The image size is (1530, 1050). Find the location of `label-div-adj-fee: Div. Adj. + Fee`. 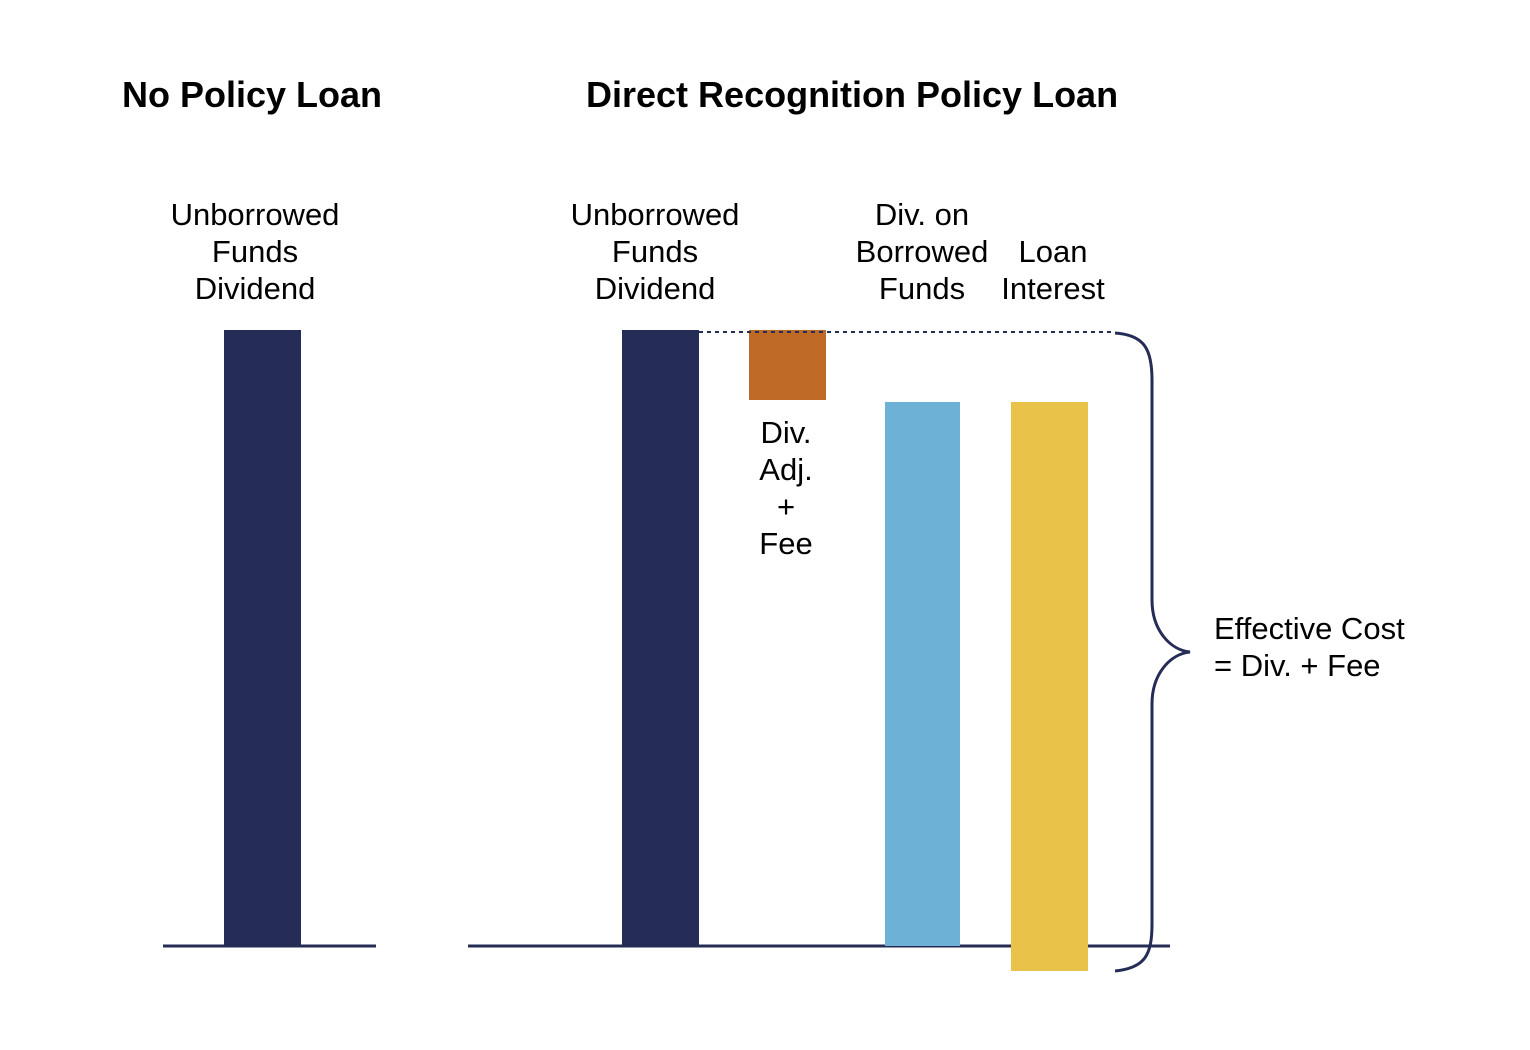

label-div-adj-fee: Div. Adj. + Fee is located at coordinates (786, 488).